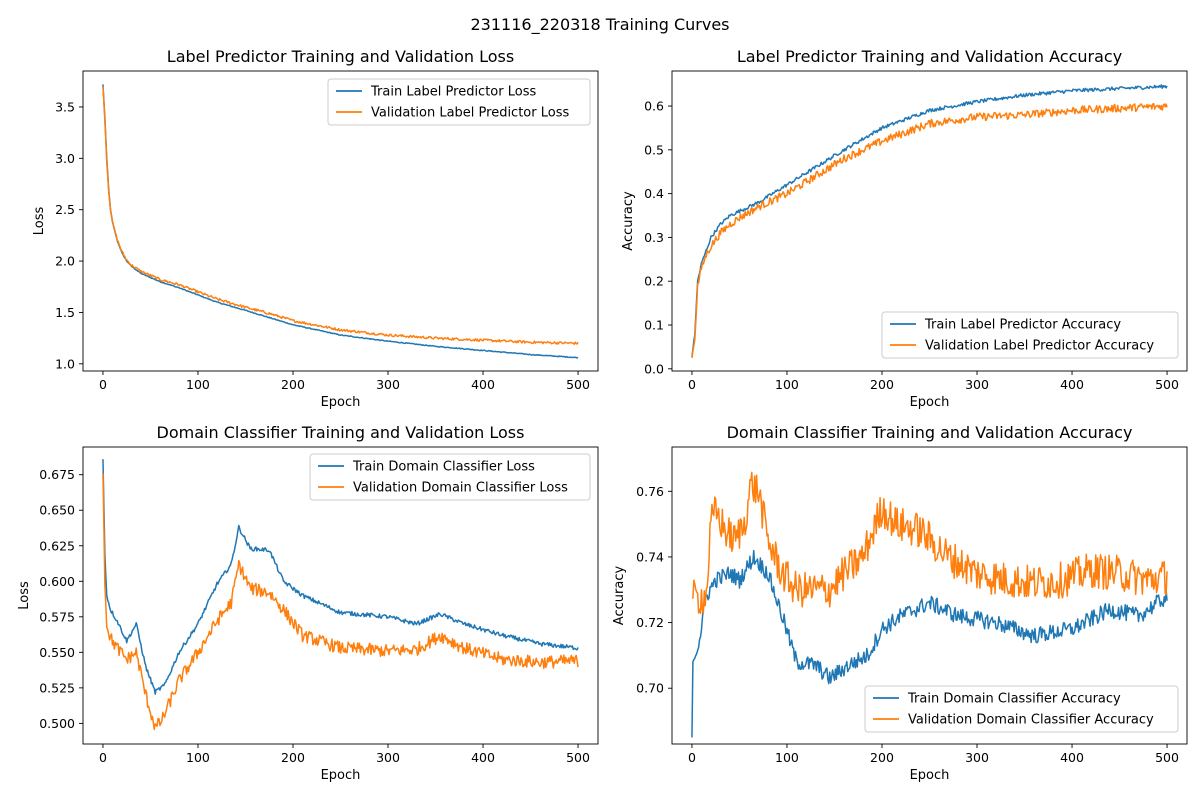 The width and height of the screenshot is (1200, 800). What do you see at coordinates (654, 149) in the screenshot?
I see `y-tick-label: 0.5` at bounding box center [654, 149].